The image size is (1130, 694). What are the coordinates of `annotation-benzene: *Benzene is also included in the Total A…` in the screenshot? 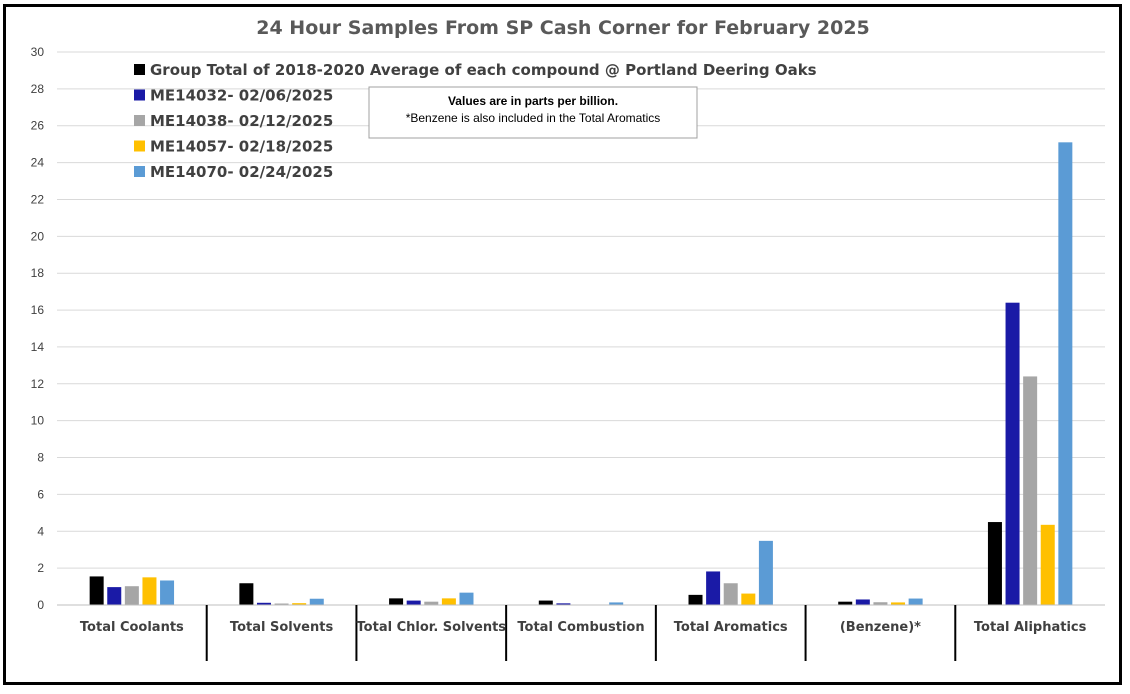 It's located at (533, 118).